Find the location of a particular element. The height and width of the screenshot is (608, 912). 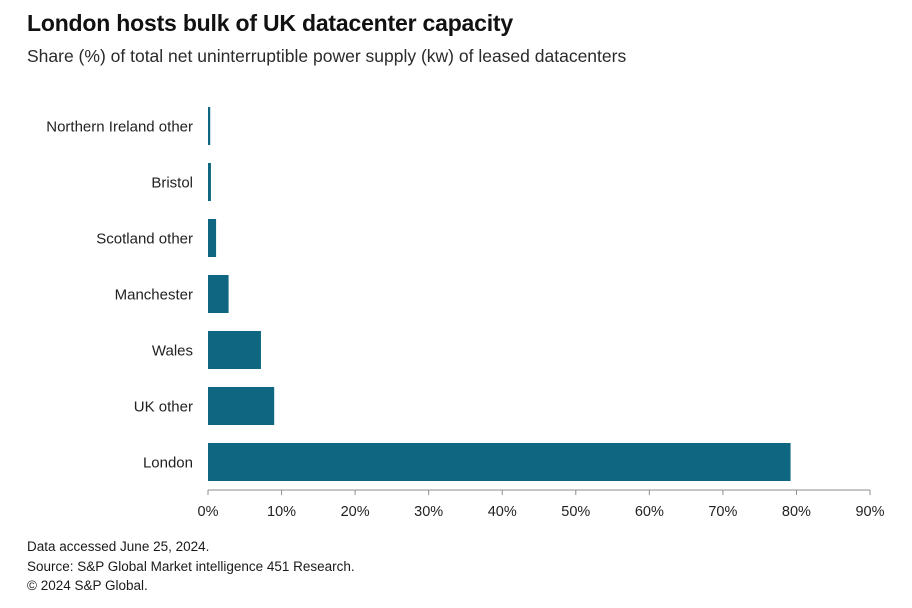

x-tick-label: 30% is located at coordinates (428, 512).